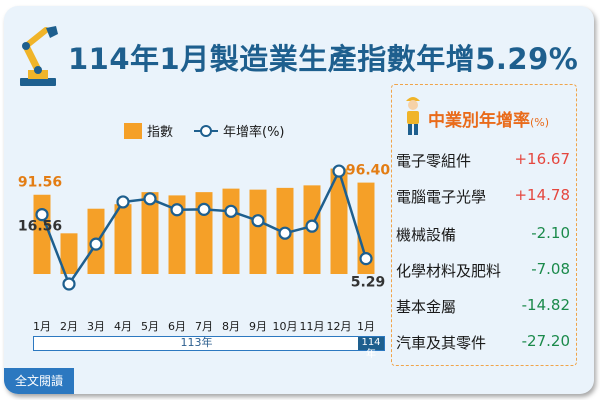 The image size is (600, 400). I want to click on industry-value: -27.20, so click(545, 341).